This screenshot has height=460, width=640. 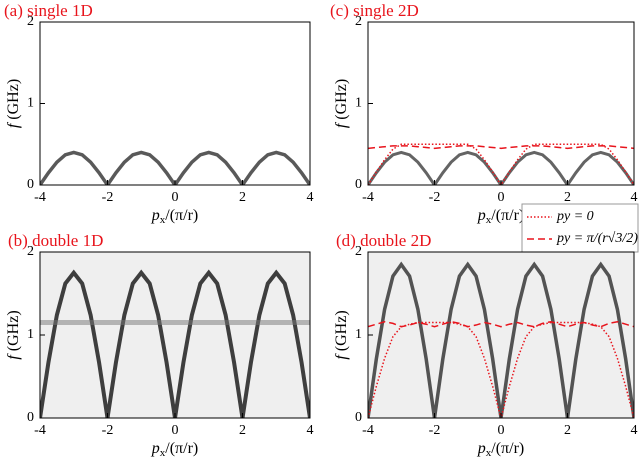 What do you see at coordinates (580, 228) in the screenshot?
I see `legend-box` at bounding box center [580, 228].